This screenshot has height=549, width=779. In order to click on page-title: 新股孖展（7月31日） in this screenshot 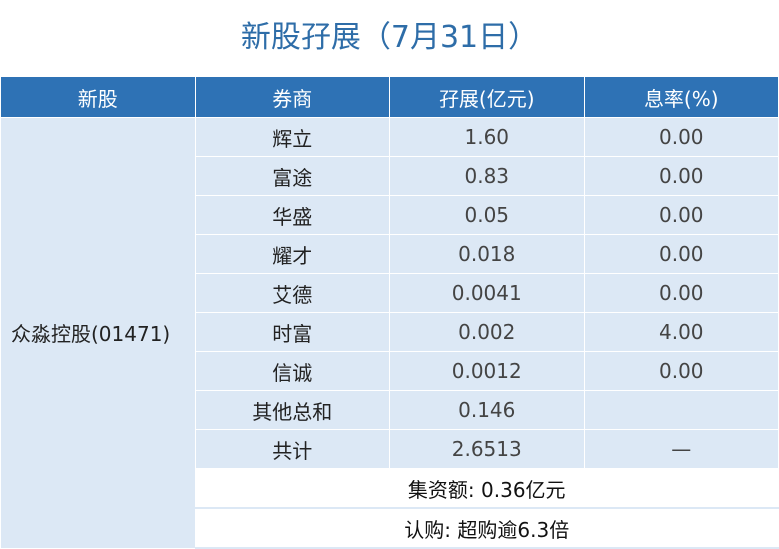, I will do `click(389, 37)`.